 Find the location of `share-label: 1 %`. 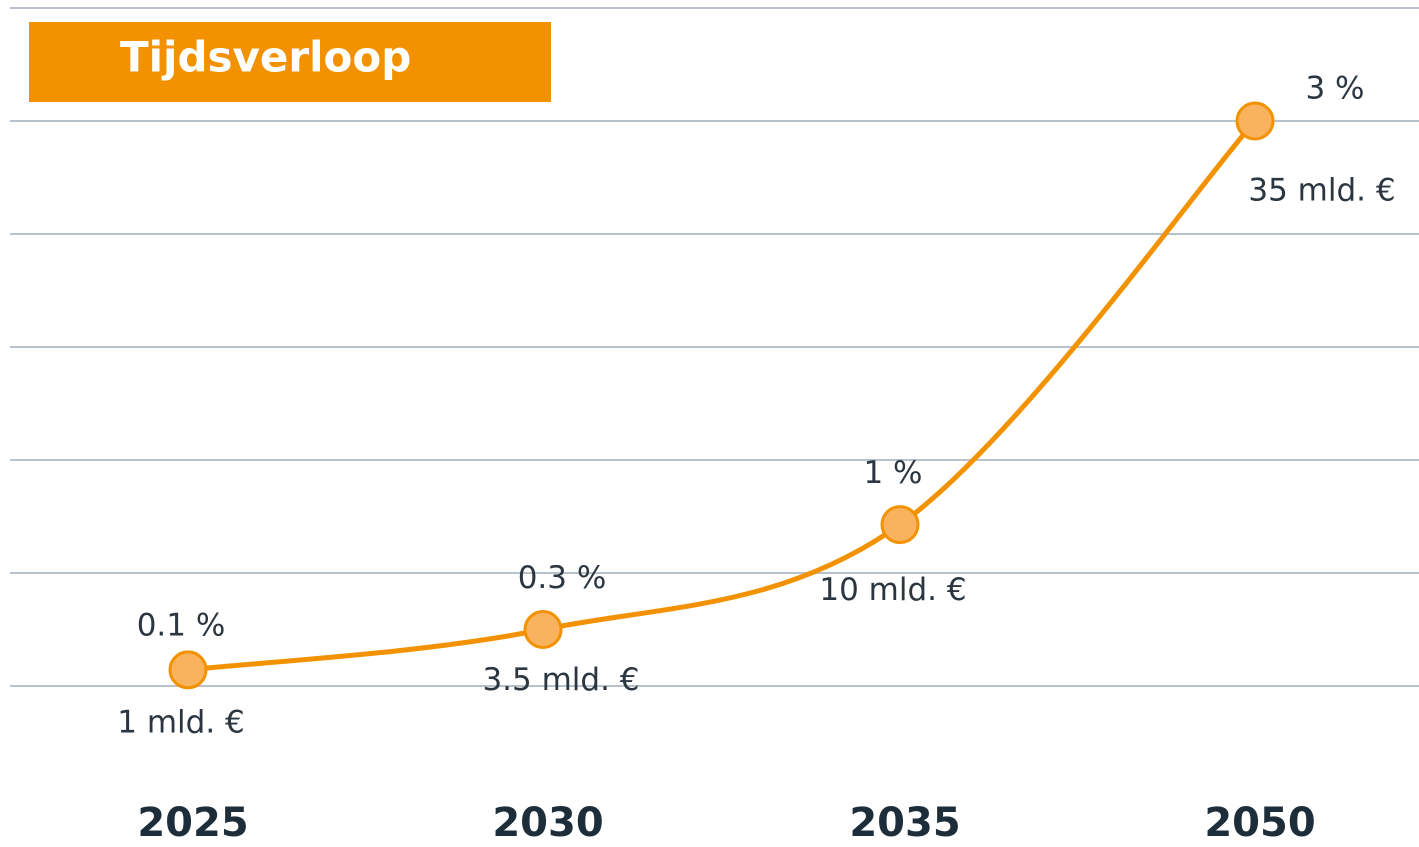

share-label: 1 % is located at coordinates (892, 473).